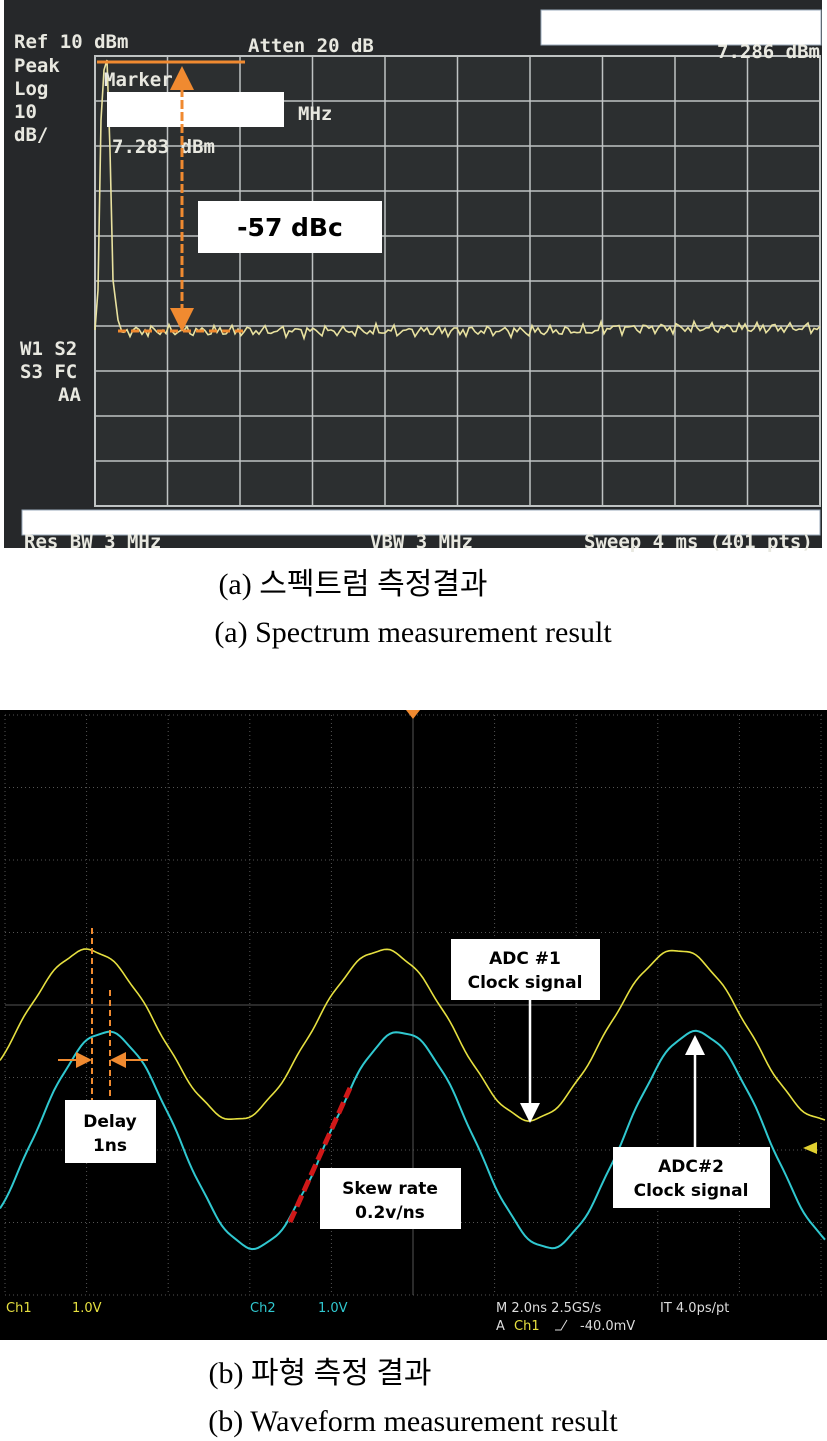 The width and height of the screenshot is (827, 1441). What do you see at coordinates (607, 1326) in the screenshot?
I see `trigger-level: -40.0mV` at bounding box center [607, 1326].